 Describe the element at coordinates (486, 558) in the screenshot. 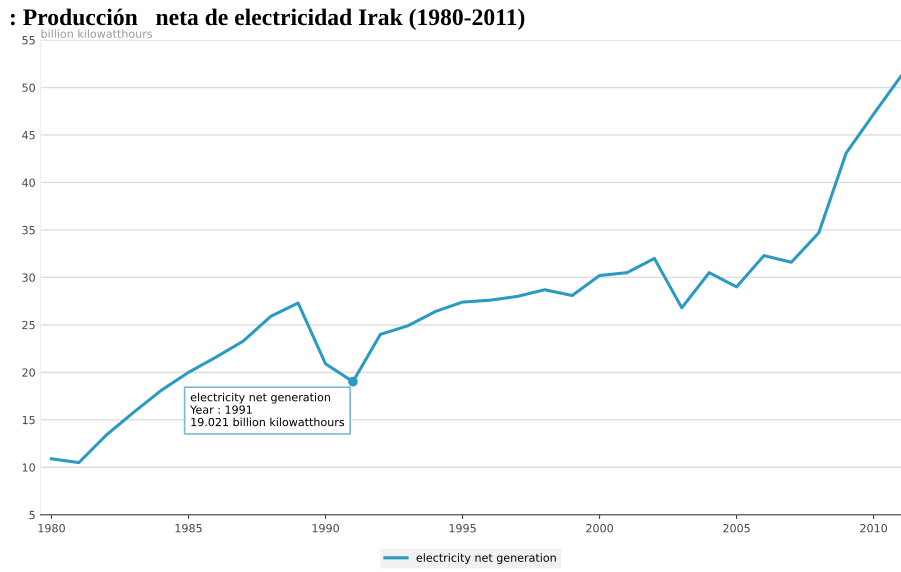

I see `legend-label: electricity net generation` at that location.